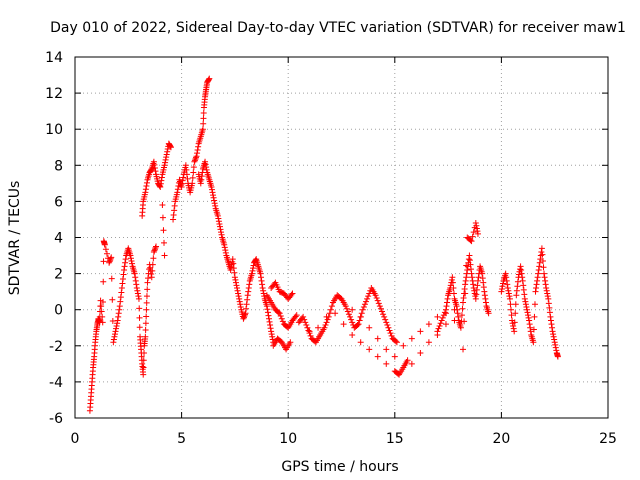 The width and height of the screenshot is (640, 480). Describe the element at coordinates (395, 439) in the screenshot. I see `x-tick-label: 15` at that location.